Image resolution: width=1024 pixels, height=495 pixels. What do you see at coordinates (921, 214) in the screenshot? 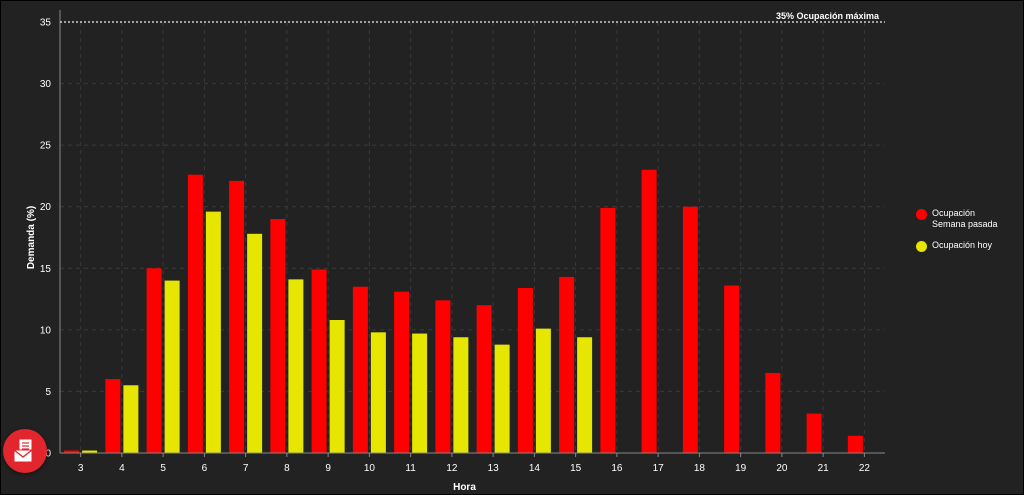
I see `legend-swatch-semana-pasada` at bounding box center [921, 214].